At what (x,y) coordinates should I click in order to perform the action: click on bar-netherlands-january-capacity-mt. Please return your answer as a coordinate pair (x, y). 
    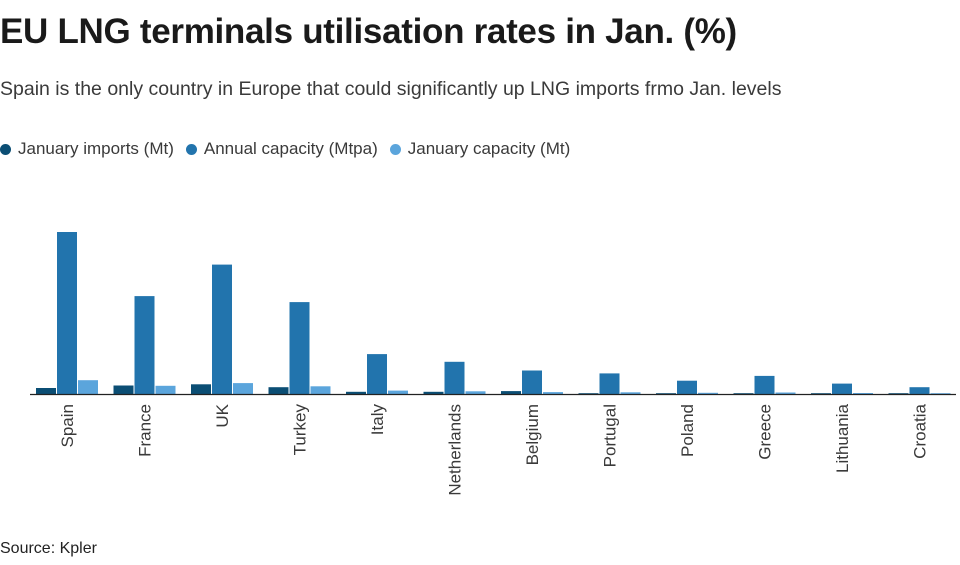
    Looking at the image, I should click on (475, 392).